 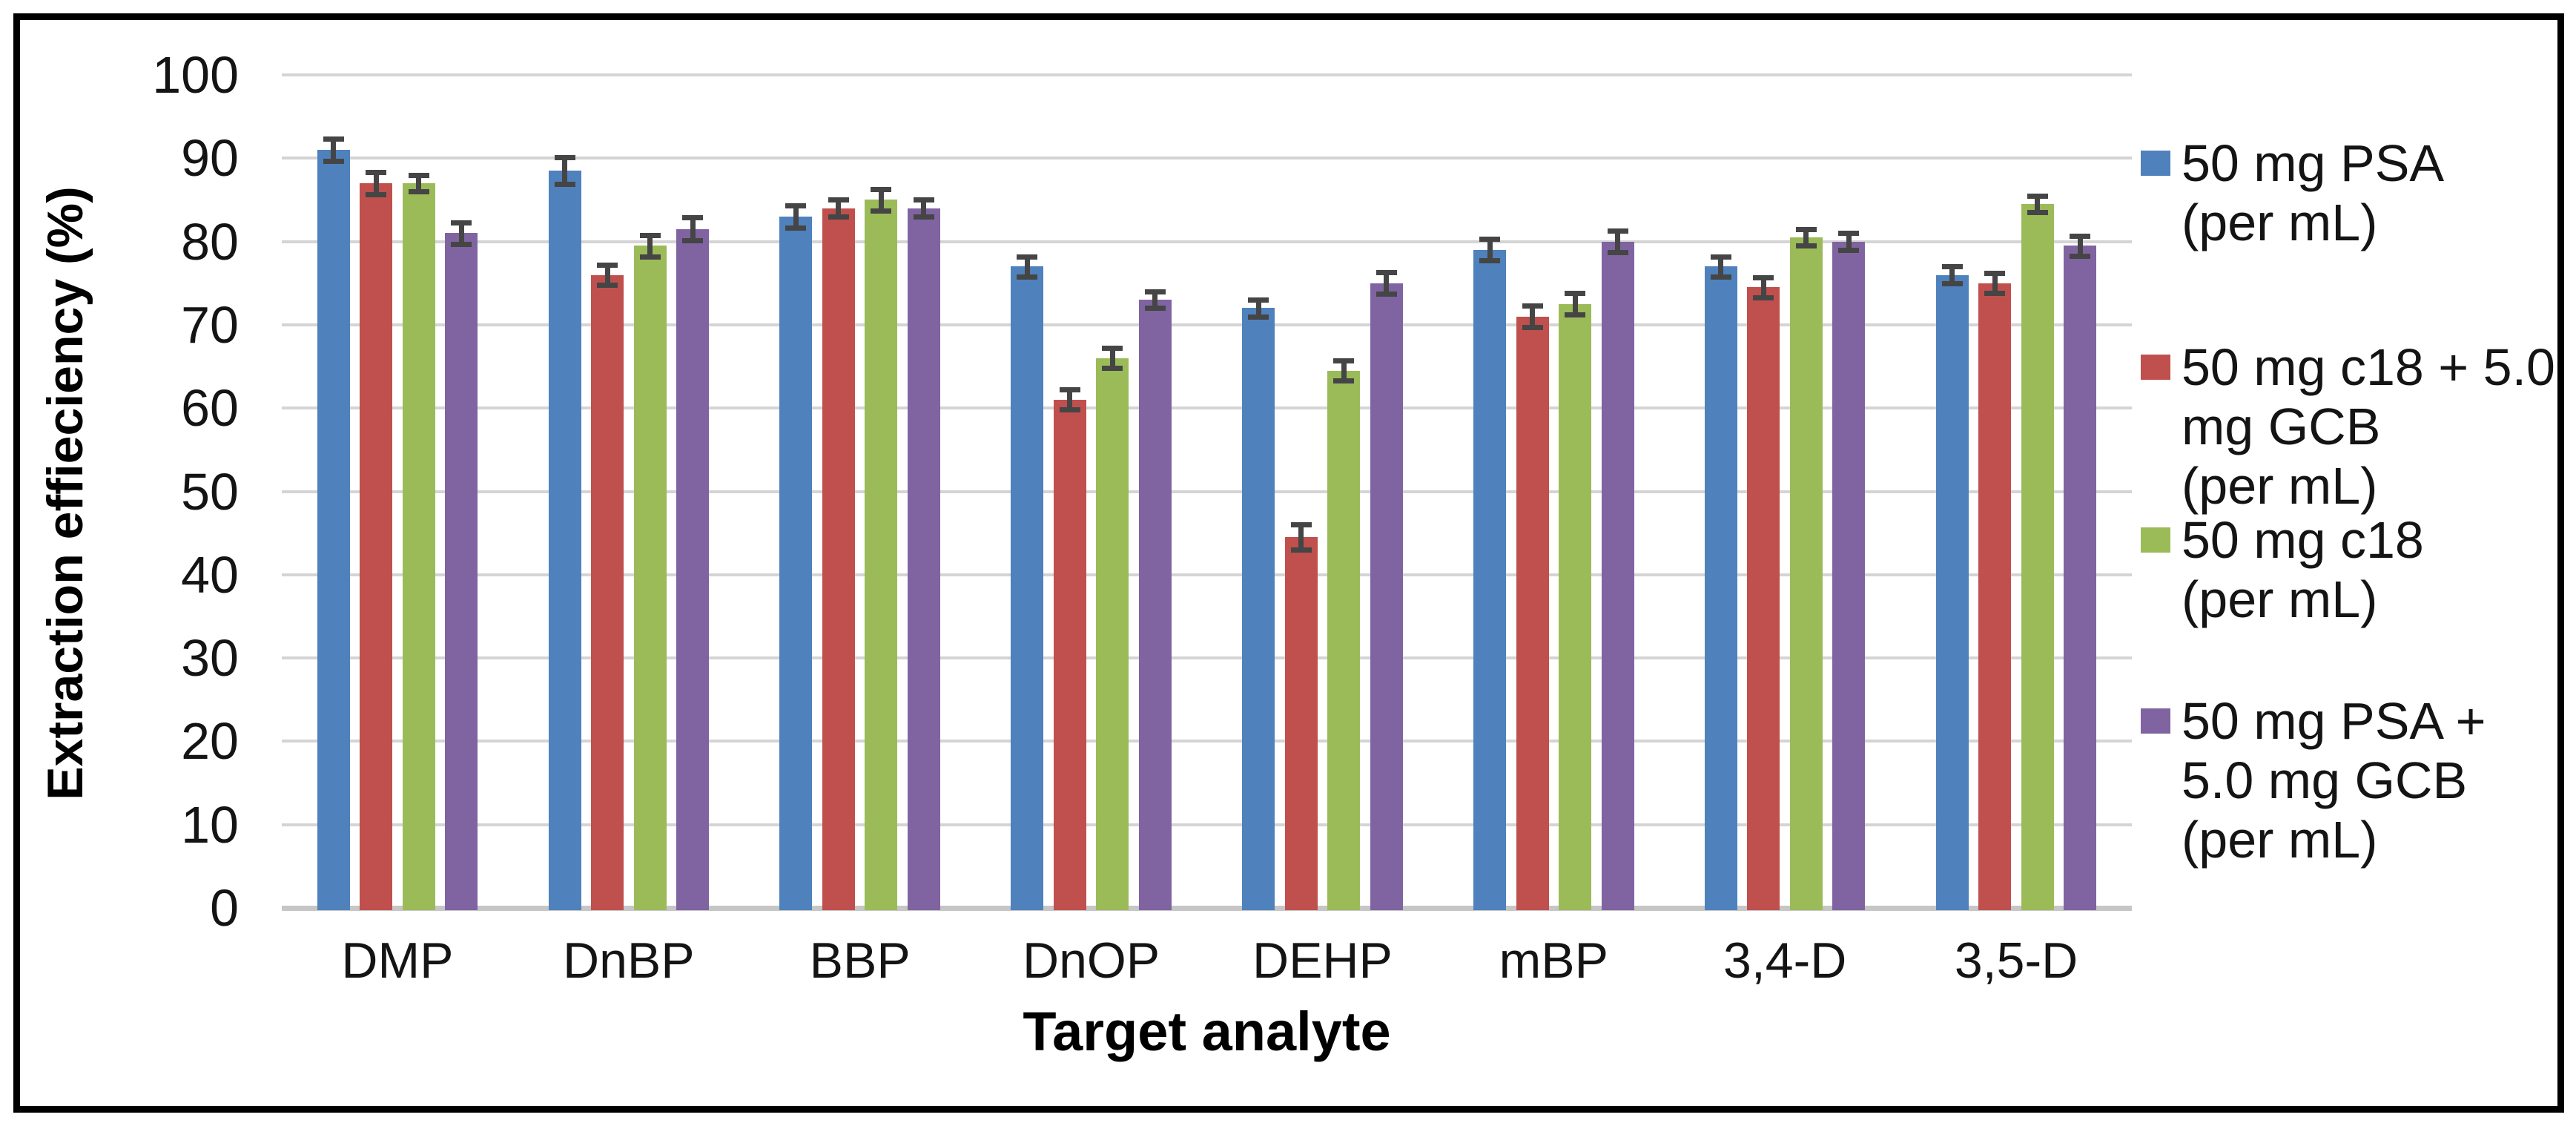 What do you see at coordinates (210, 408) in the screenshot?
I see `y-tick-label: 60` at bounding box center [210, 408].